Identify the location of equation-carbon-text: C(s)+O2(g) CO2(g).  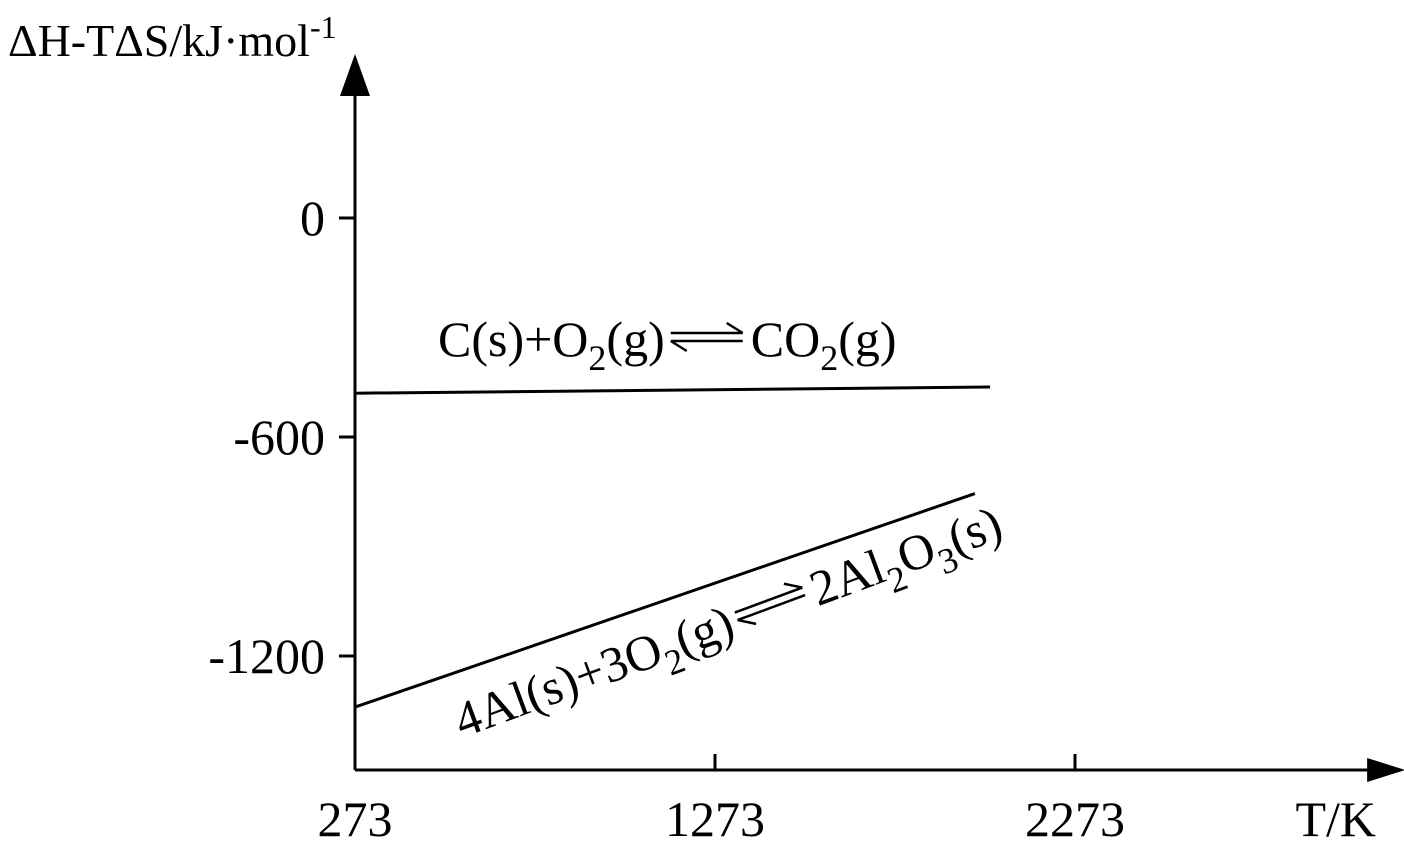
(667, 344).